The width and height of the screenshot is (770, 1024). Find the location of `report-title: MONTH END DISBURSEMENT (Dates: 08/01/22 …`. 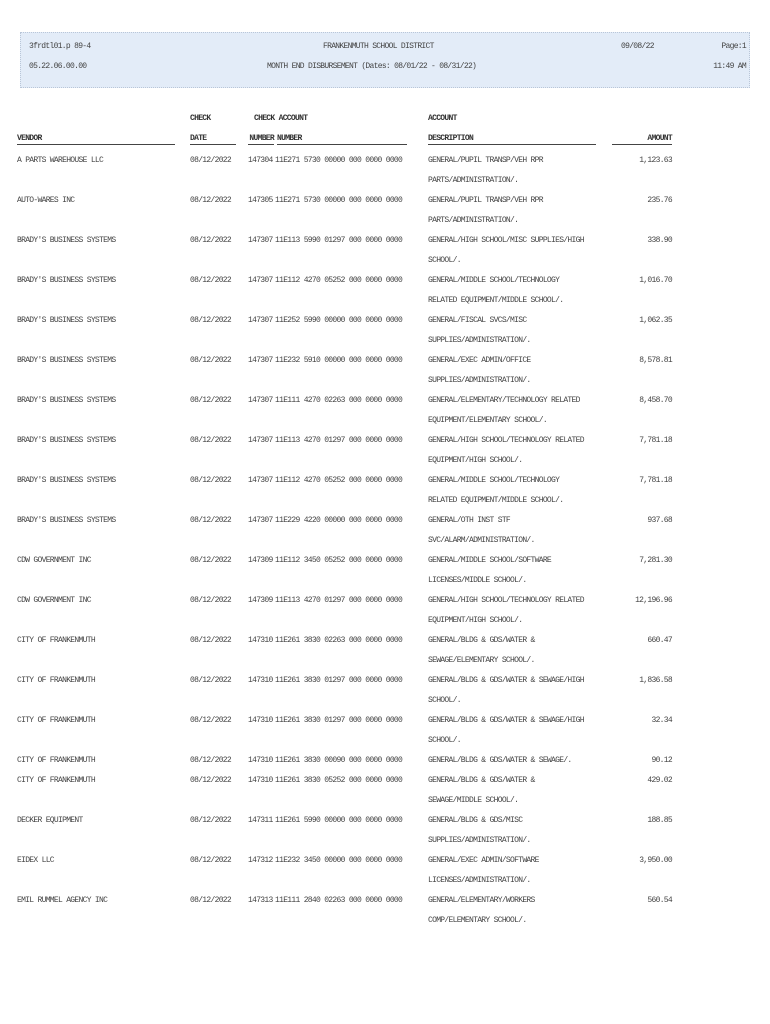

report-title: MONTH END DISBURSEMENT (Dates: 08/01/22 … is located at coordinates (372, 66).